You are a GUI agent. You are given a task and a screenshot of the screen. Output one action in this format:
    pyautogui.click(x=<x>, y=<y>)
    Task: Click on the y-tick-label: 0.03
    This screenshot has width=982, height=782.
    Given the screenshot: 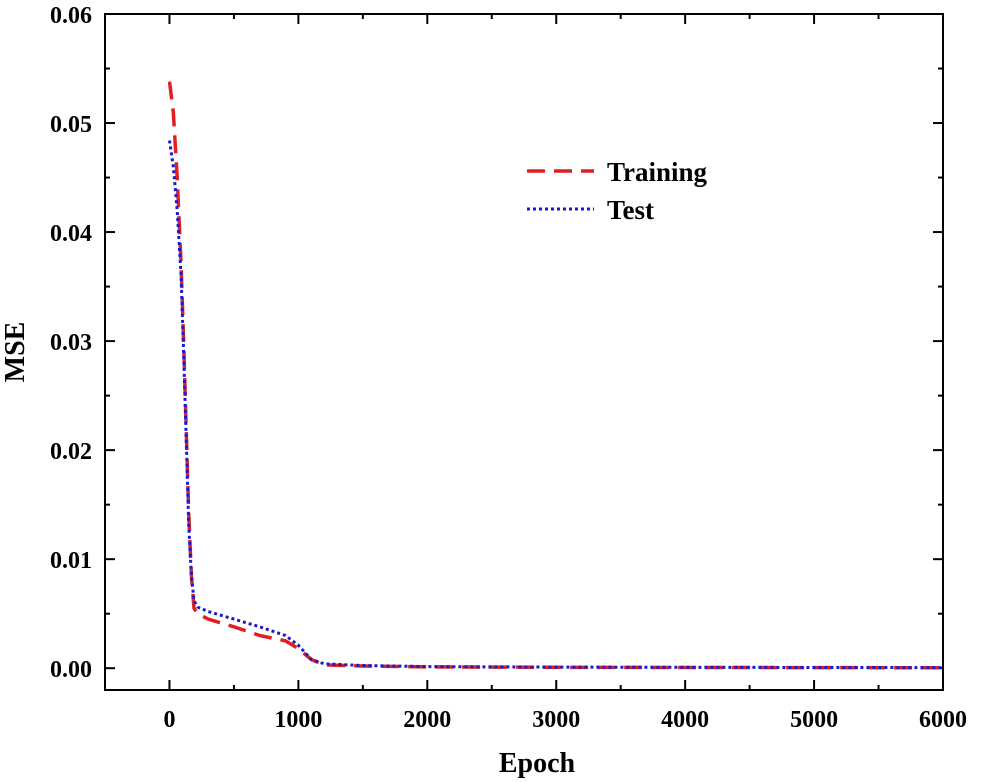 What is the action you would take?
    pyautogui.click(x=71, y=343)
    